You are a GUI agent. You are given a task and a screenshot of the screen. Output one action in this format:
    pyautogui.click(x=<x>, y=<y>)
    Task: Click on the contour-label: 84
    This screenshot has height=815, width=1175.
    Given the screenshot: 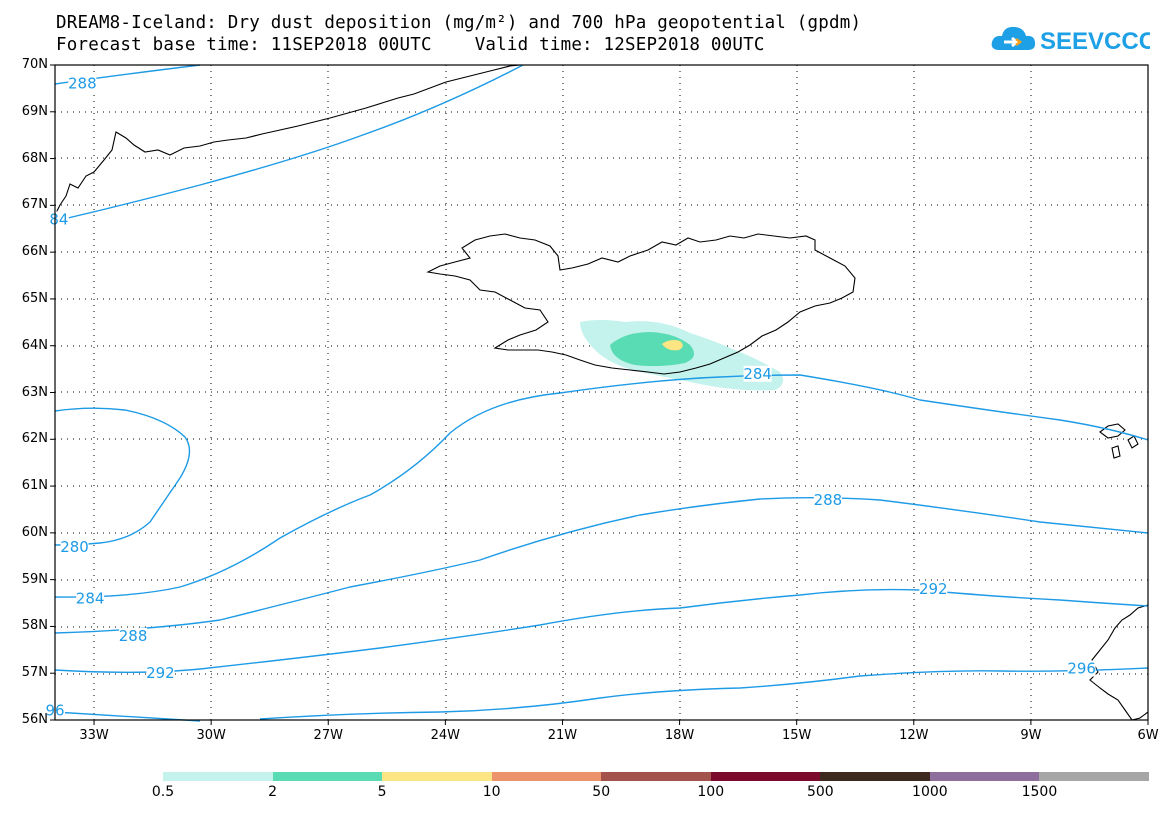 What is the action you would take?
    pyautogui.click(x=58, y=219)
    